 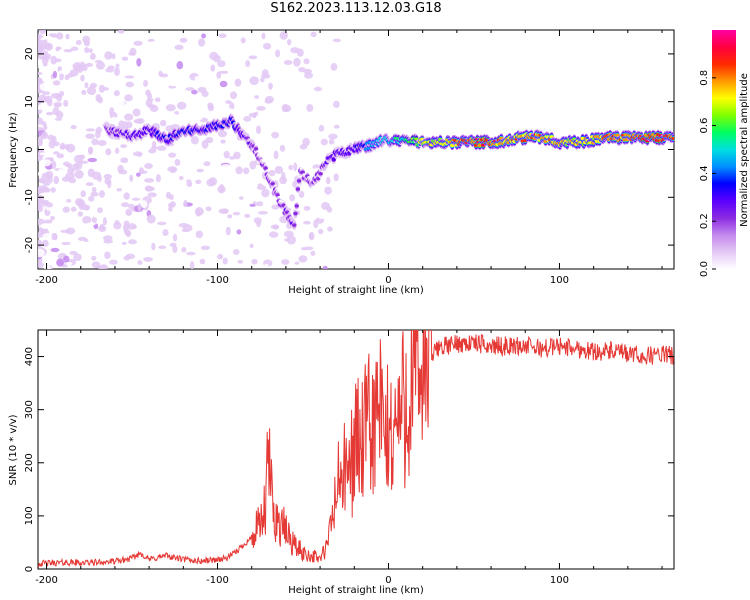 I want to click on colorbar-ticks: 0.0 0.2 0.4 0.6 0.8, so click(x=707, y=173).